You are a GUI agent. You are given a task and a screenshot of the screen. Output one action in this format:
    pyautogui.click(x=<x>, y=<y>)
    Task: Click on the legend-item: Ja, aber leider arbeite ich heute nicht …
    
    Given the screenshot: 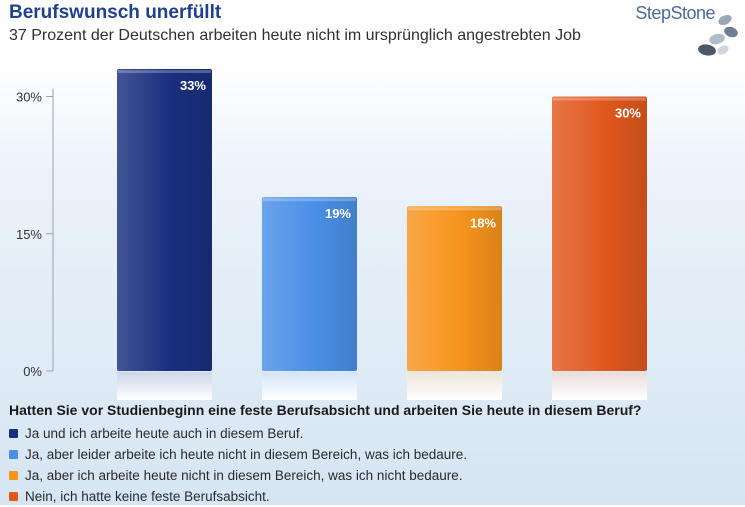 What is the action you would take?
    pyautogui.click(x=374, y=454)
    